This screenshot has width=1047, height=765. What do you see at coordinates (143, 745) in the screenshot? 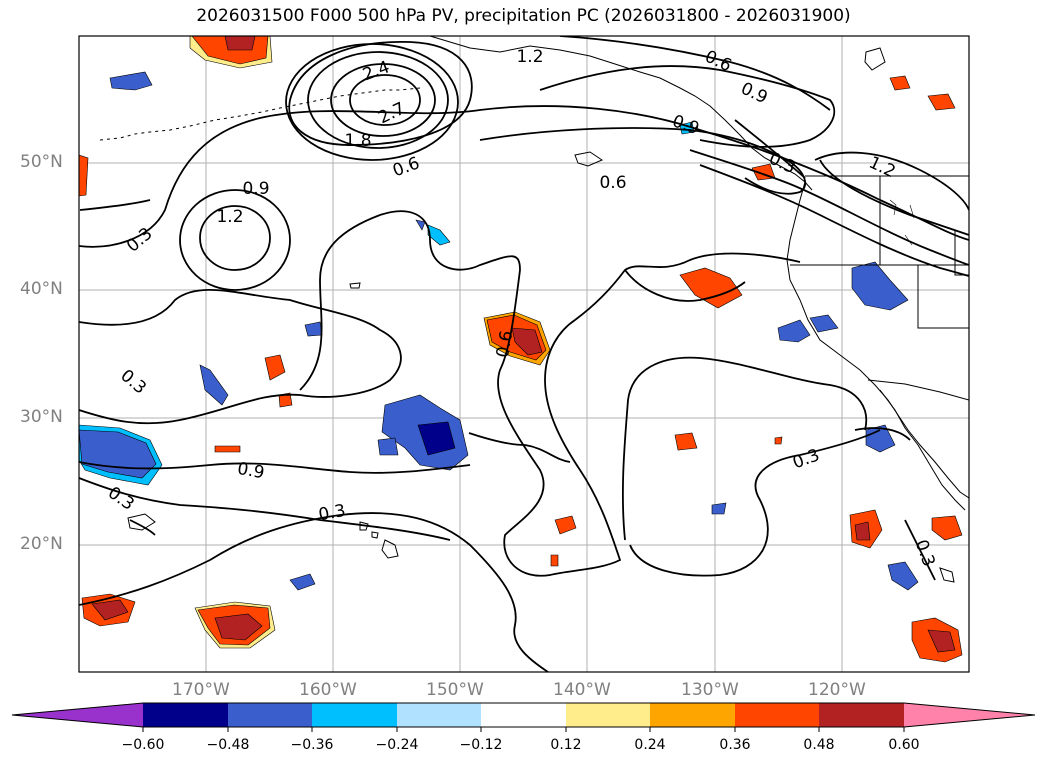
I see `colorbar-tick-label: −0.60` at bounding box center [143, 745].